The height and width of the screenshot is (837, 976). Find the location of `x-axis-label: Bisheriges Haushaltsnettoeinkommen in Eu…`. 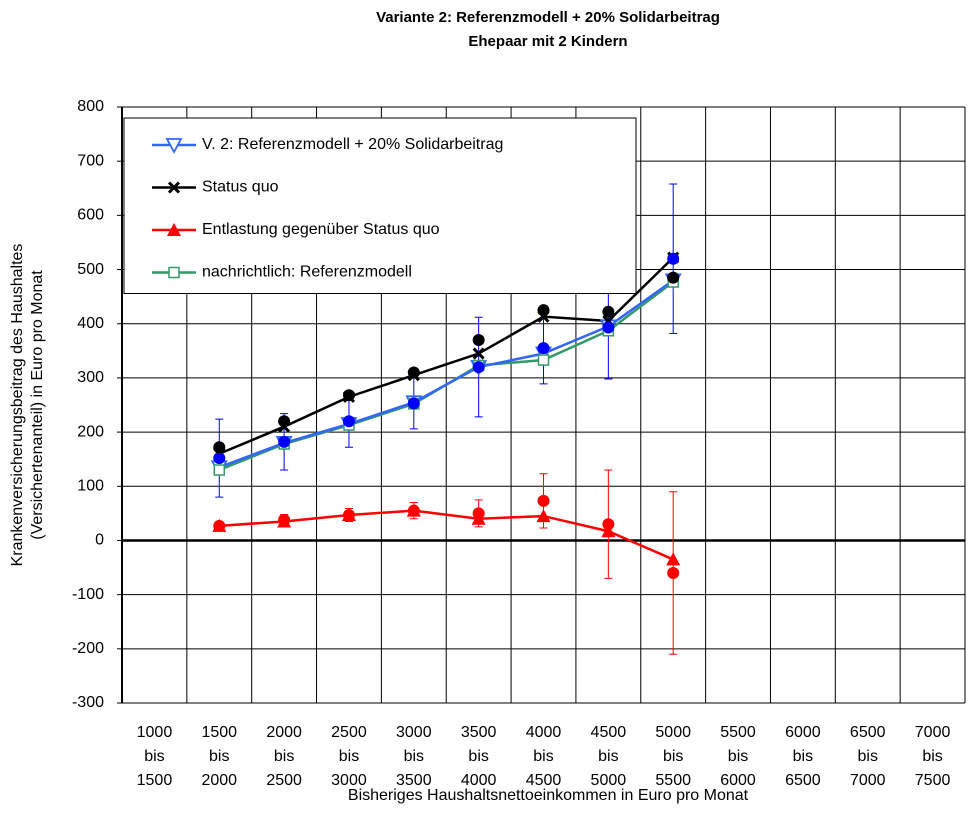

x-axis-label: Bisheriges Haushaltsnettoeinkommen in Eu… is located at coordinates (548, 795).